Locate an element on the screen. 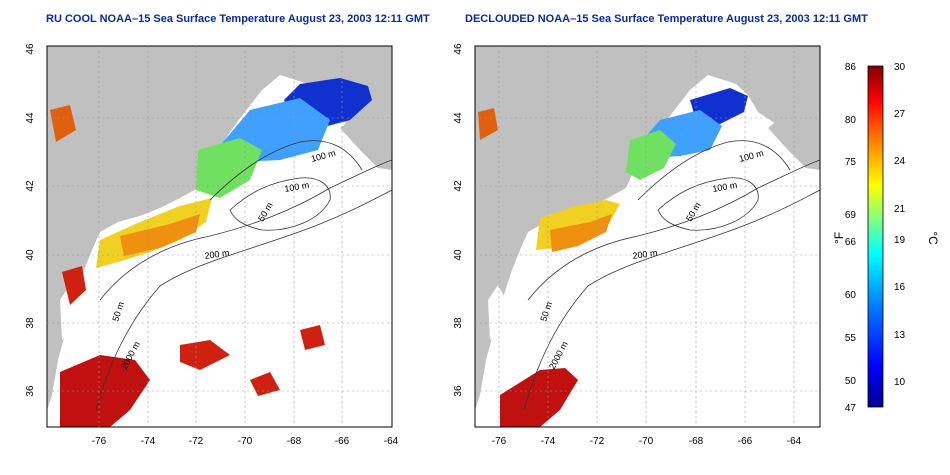 The image size is (950, 475). fahrenheit-tick: 86 is located at coordinates (851, 67).